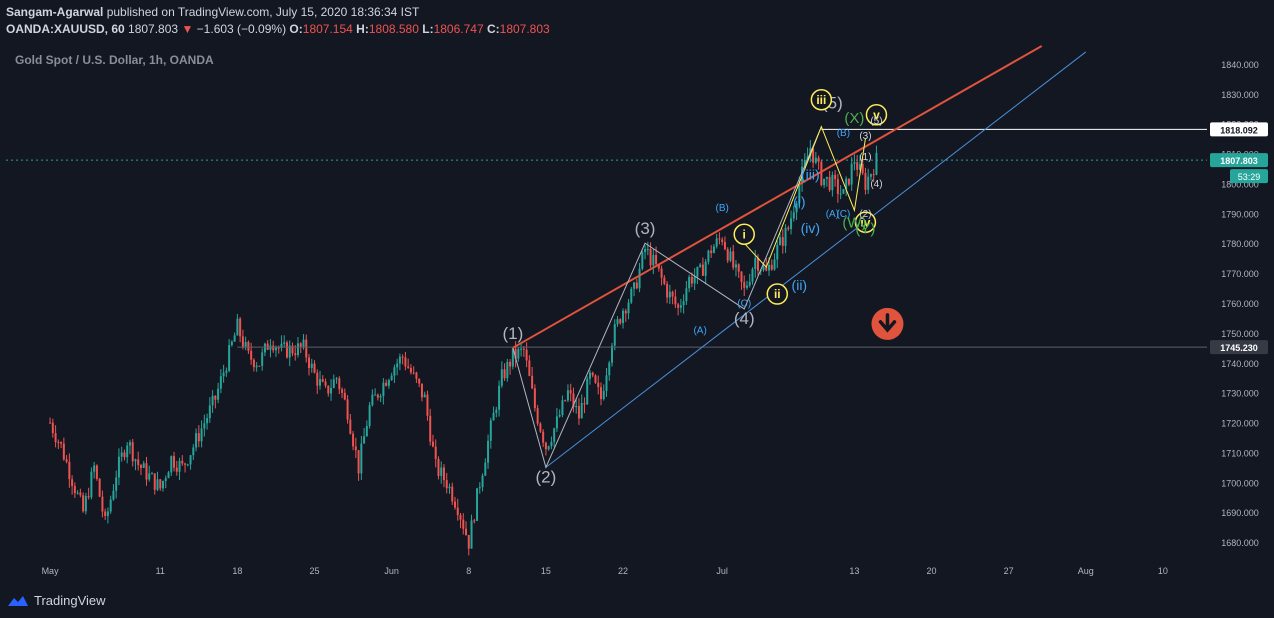  I want to click on low-value: 1806.747, so click(458, 29).